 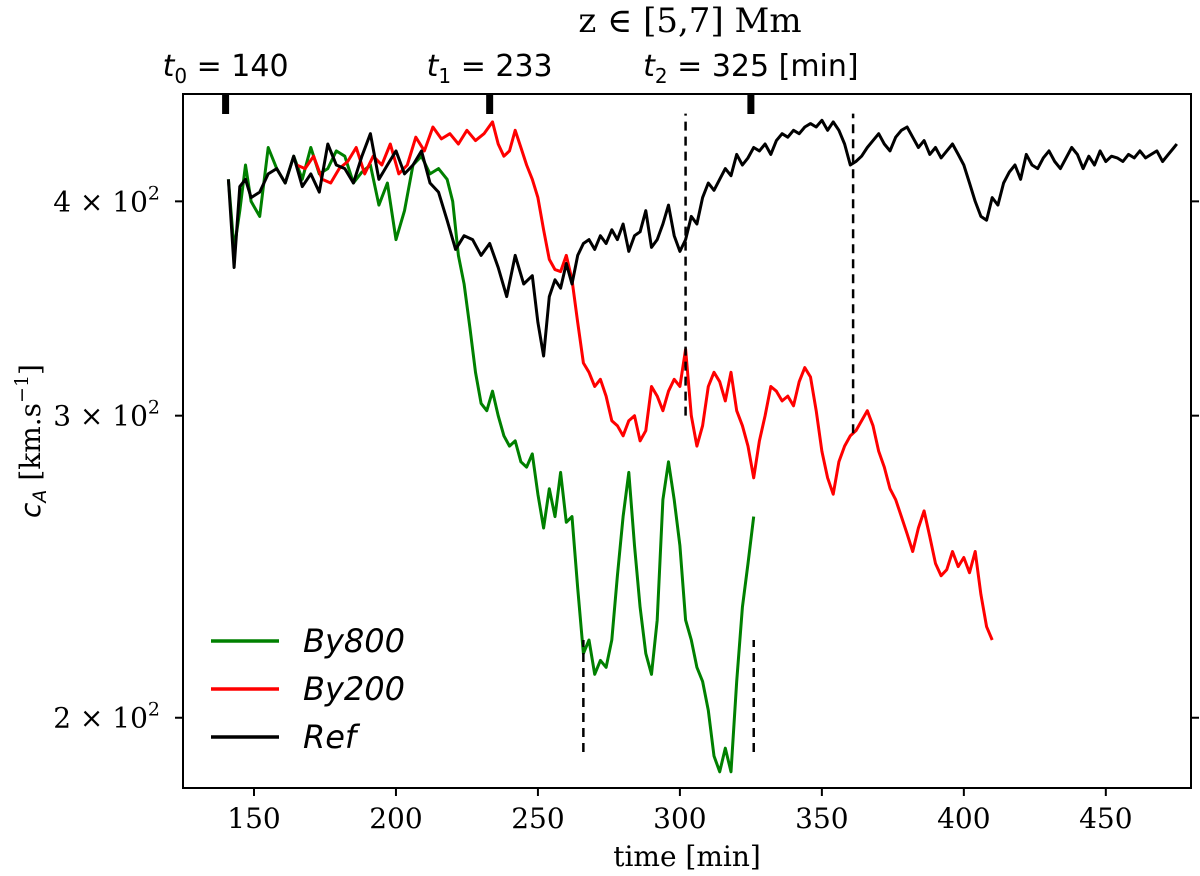 I want to click on chart-title: z ∈ [5,7] Mm, so click(x=689, y=21).